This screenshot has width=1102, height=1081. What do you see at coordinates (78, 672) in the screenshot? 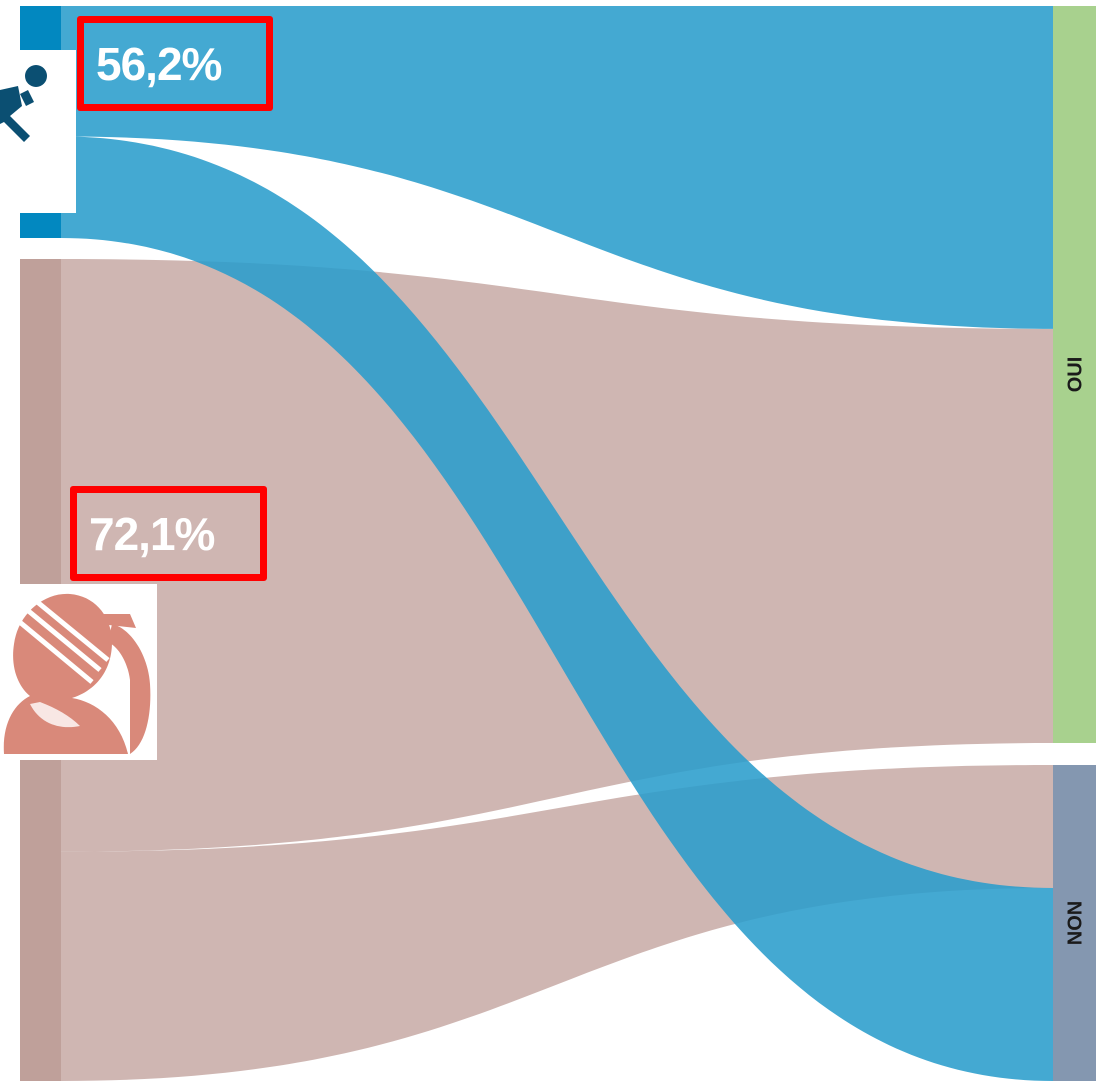
I see `woman-with-pen-icon` at bounding box center [78, 672].